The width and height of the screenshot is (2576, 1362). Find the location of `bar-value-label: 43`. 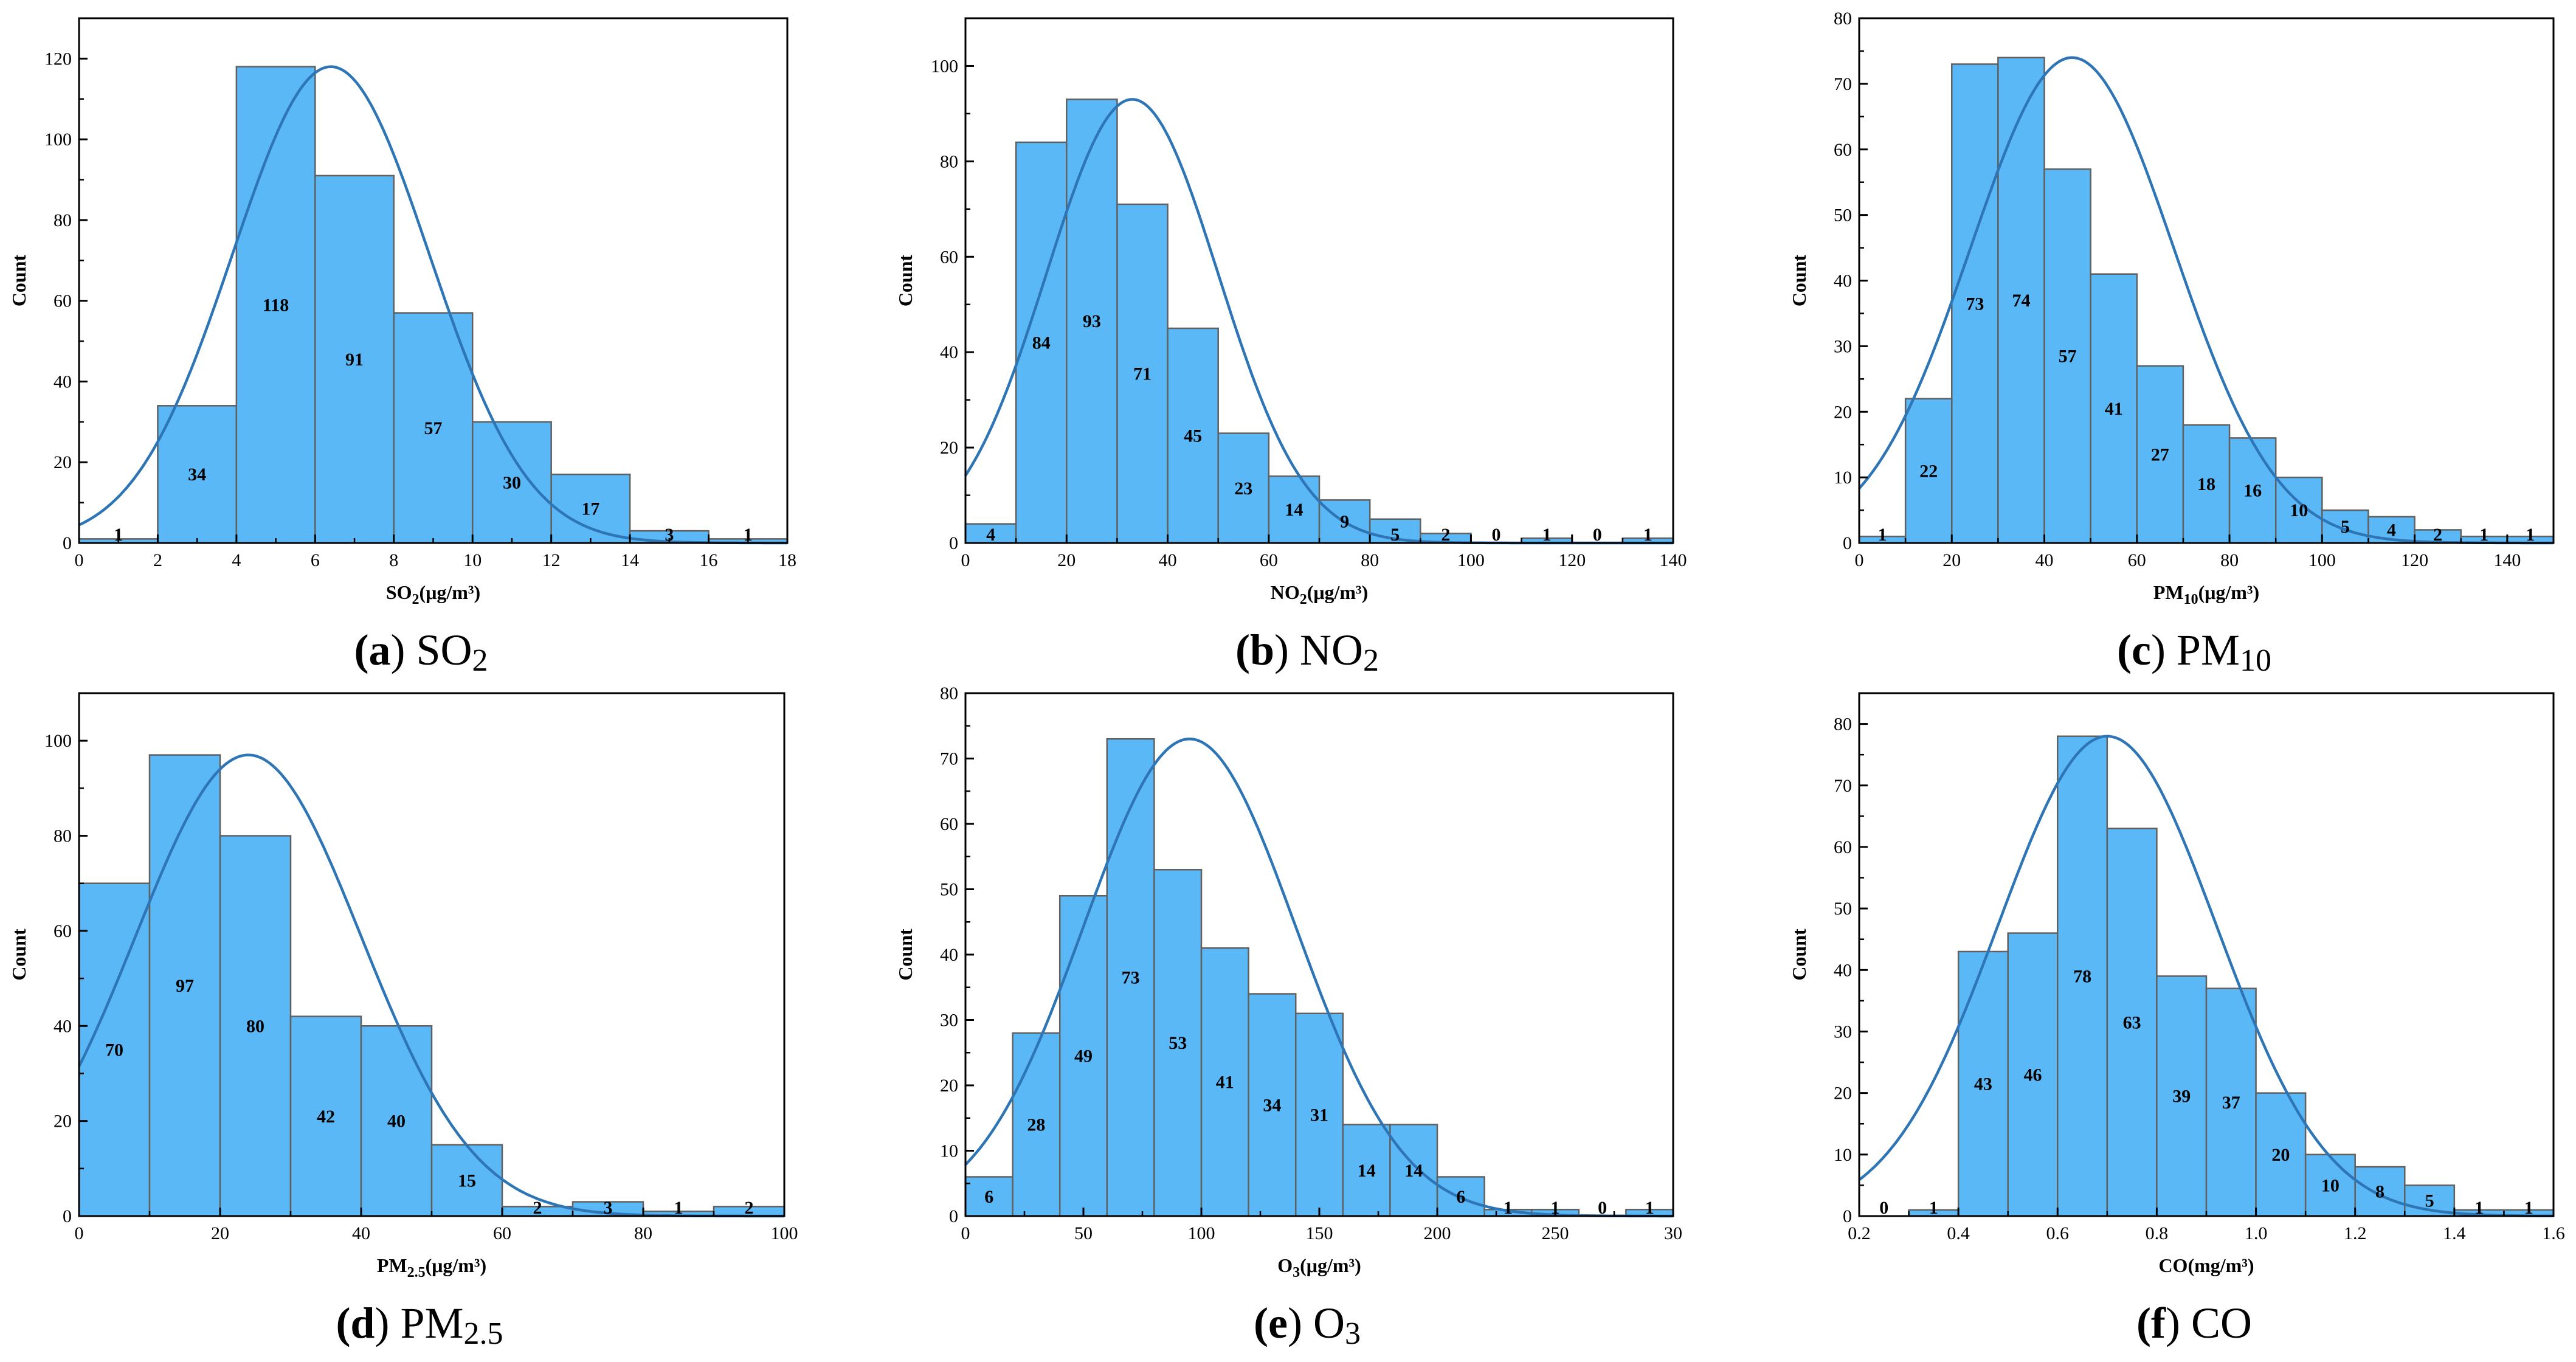

bar-value-label: 43 is located at coordinates (1983, 1084).